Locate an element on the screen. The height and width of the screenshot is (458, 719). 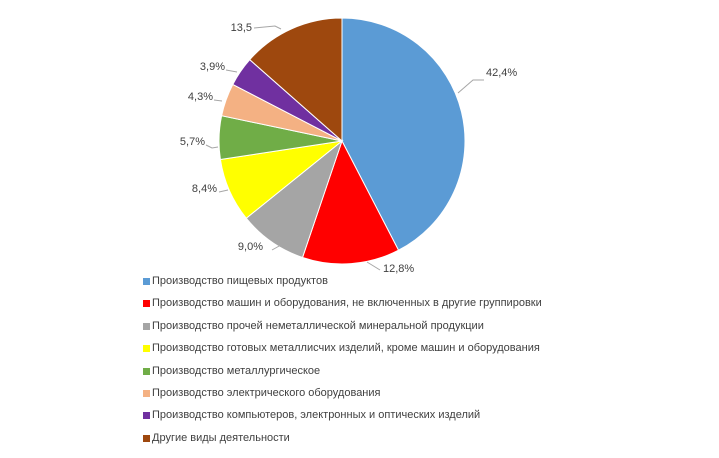
data-label-8: 13,5 is located at coordinates (241, 28).